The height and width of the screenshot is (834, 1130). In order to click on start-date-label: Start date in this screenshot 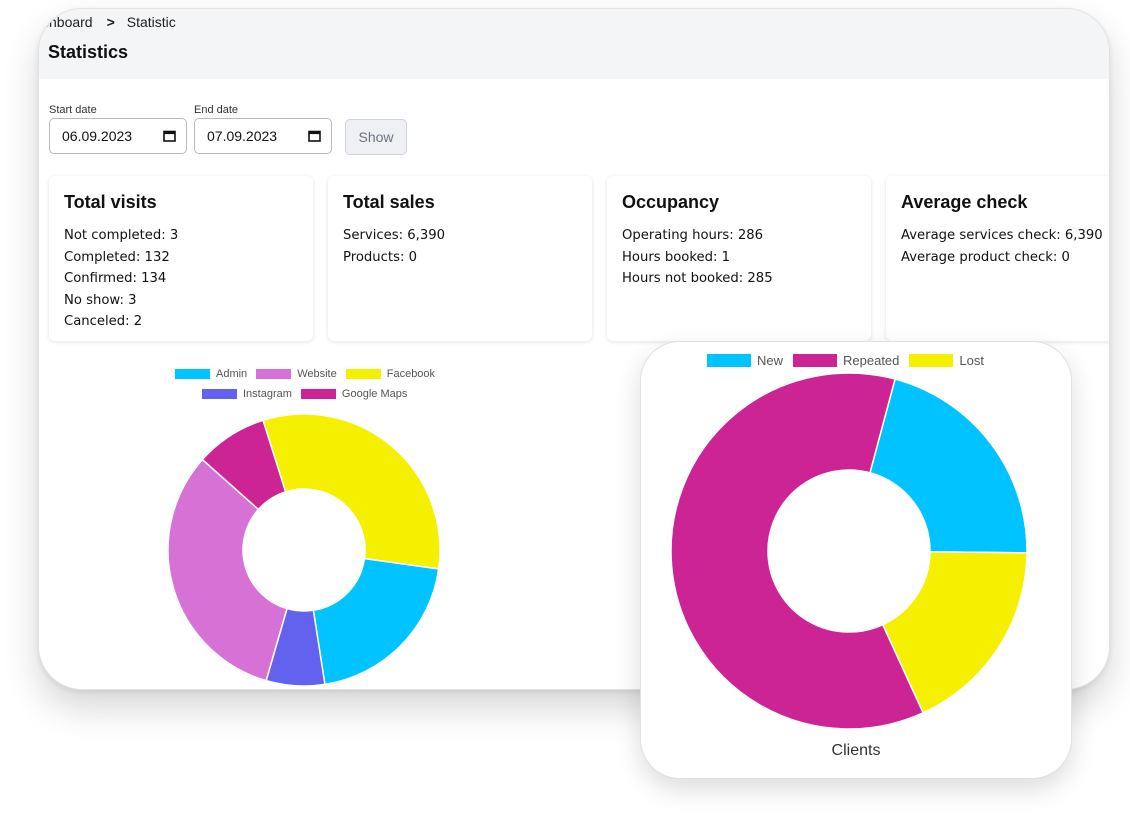, I will do `click(73, 110)`.